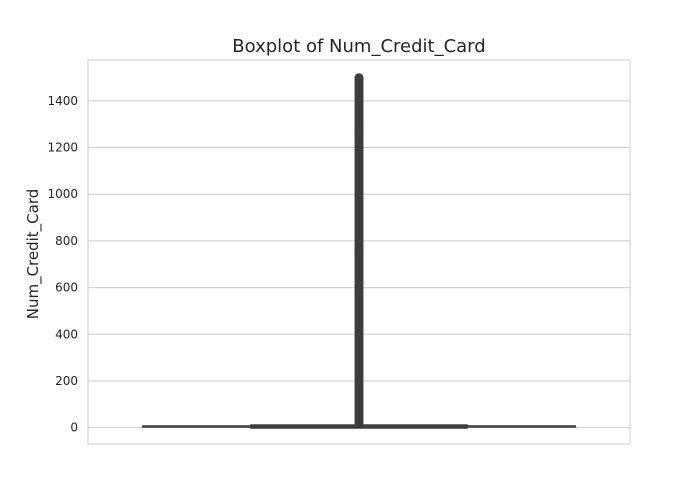 The image size is (700, 500). I want to click on y-tick-label: 1400, so click(62, 101).